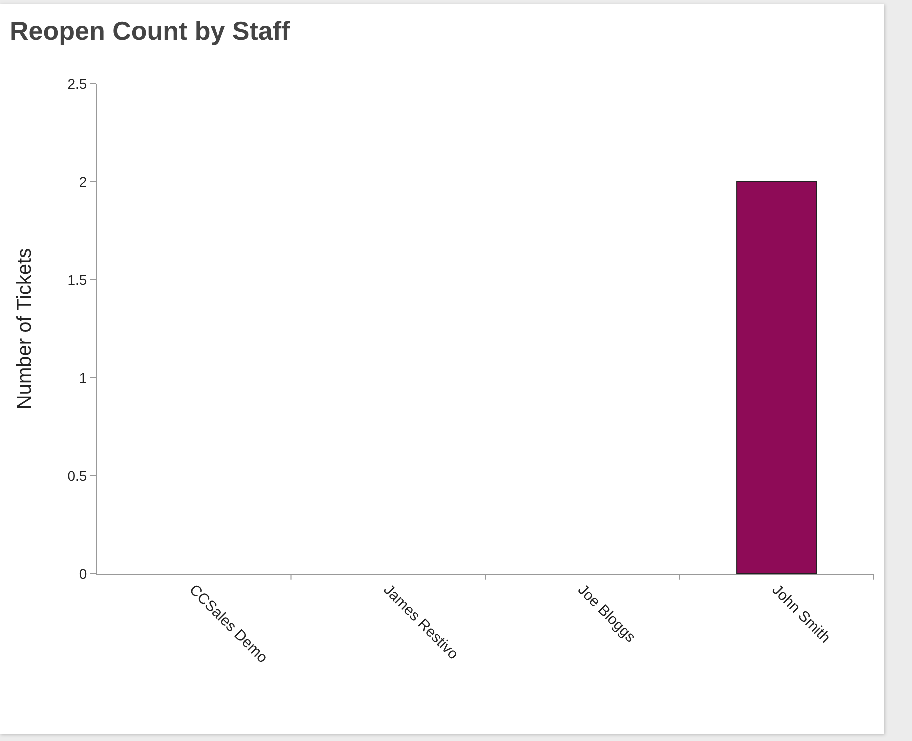 The height and width of the screenshot is (741, 912). What do you see at coordinates (78, 280) in the screenshot?
I see `y-tick-label: 1.5` at bounding box center [78, 280].